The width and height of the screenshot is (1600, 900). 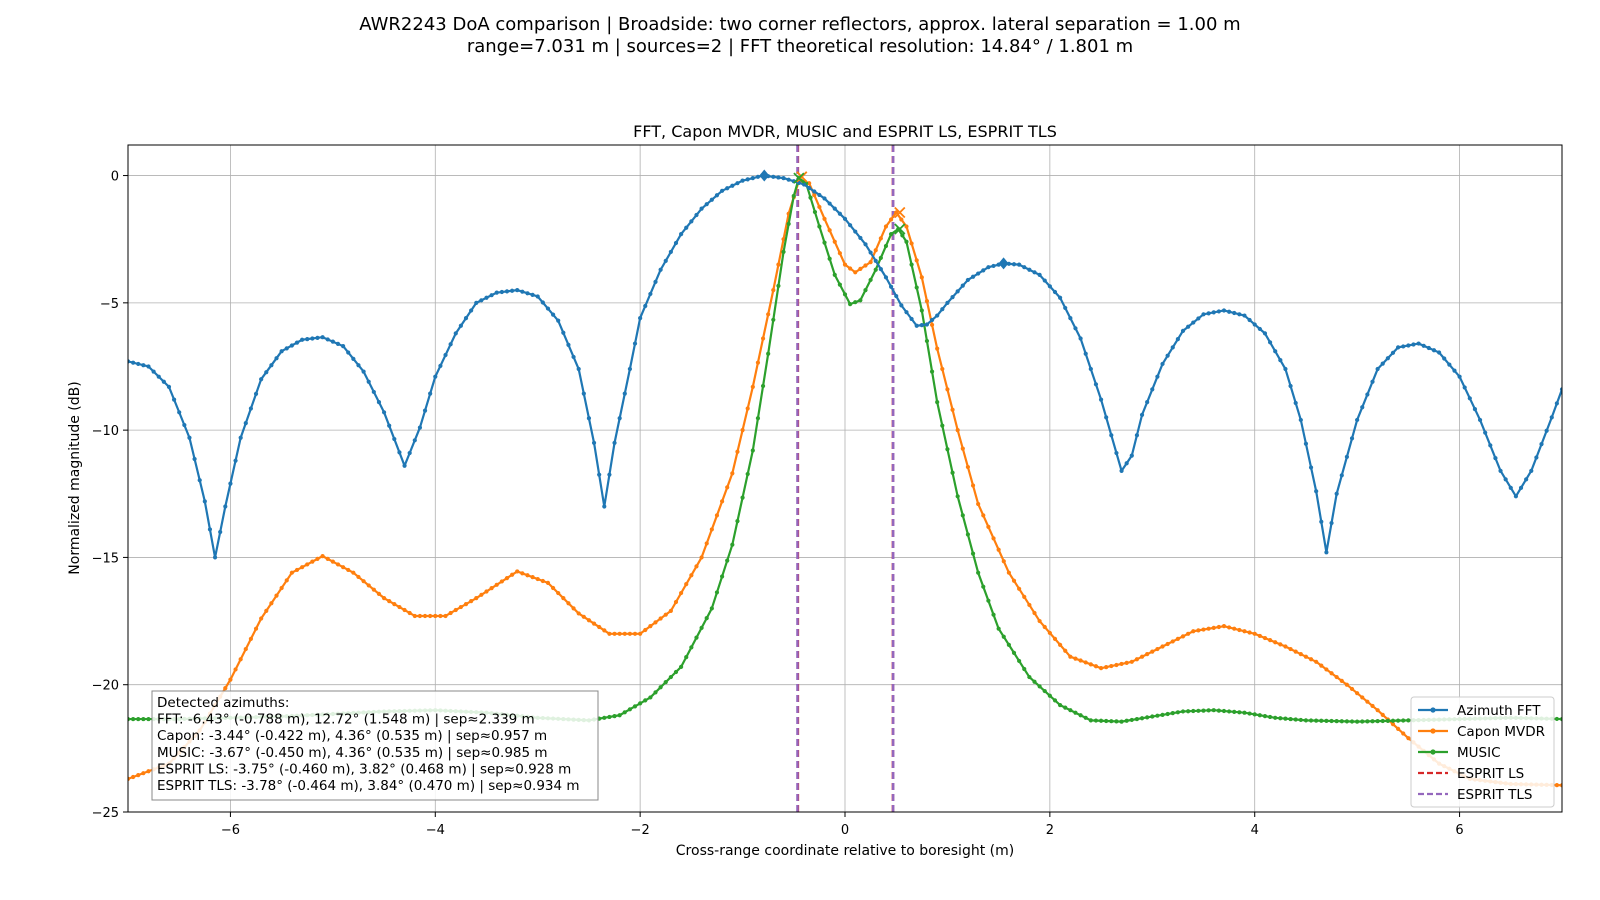 I want to click on peak-marker, so click(x=1003, y=263).